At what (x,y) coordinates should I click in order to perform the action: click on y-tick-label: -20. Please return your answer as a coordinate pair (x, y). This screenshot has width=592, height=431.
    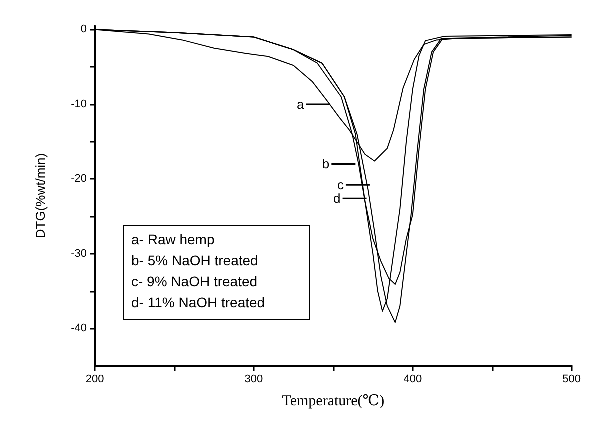
    Looking at the image, I should click on (79, 179).